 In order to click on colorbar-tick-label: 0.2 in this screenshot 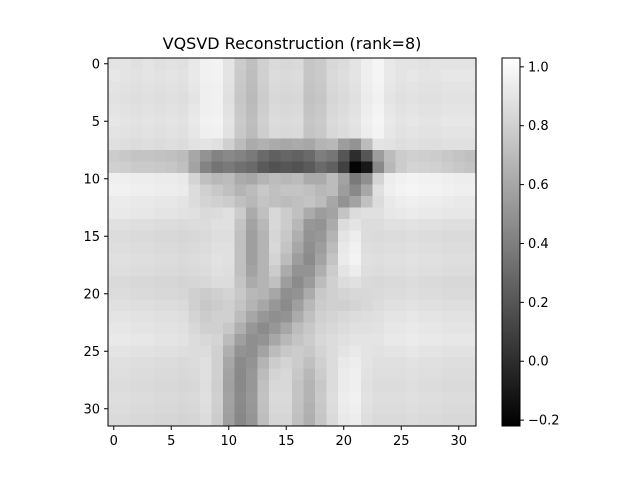, I will do `click(538, 303)`.